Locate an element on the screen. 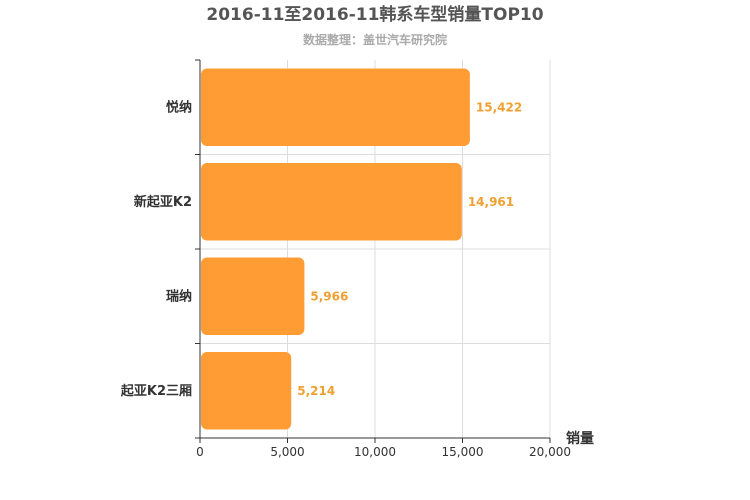  category-label: 瑞纳 is located at coordinates (179, 296).